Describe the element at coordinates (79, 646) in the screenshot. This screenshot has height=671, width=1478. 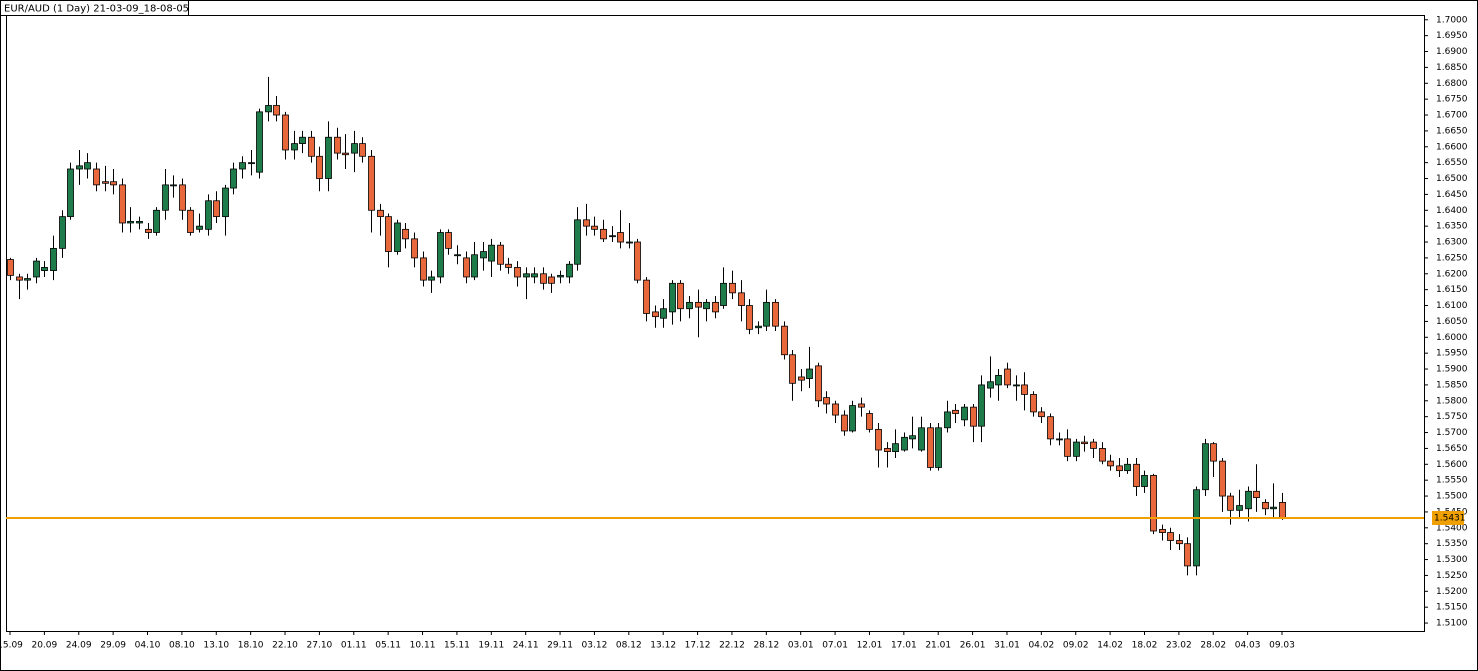
I see `x-tick-label: 24.09` at that location.